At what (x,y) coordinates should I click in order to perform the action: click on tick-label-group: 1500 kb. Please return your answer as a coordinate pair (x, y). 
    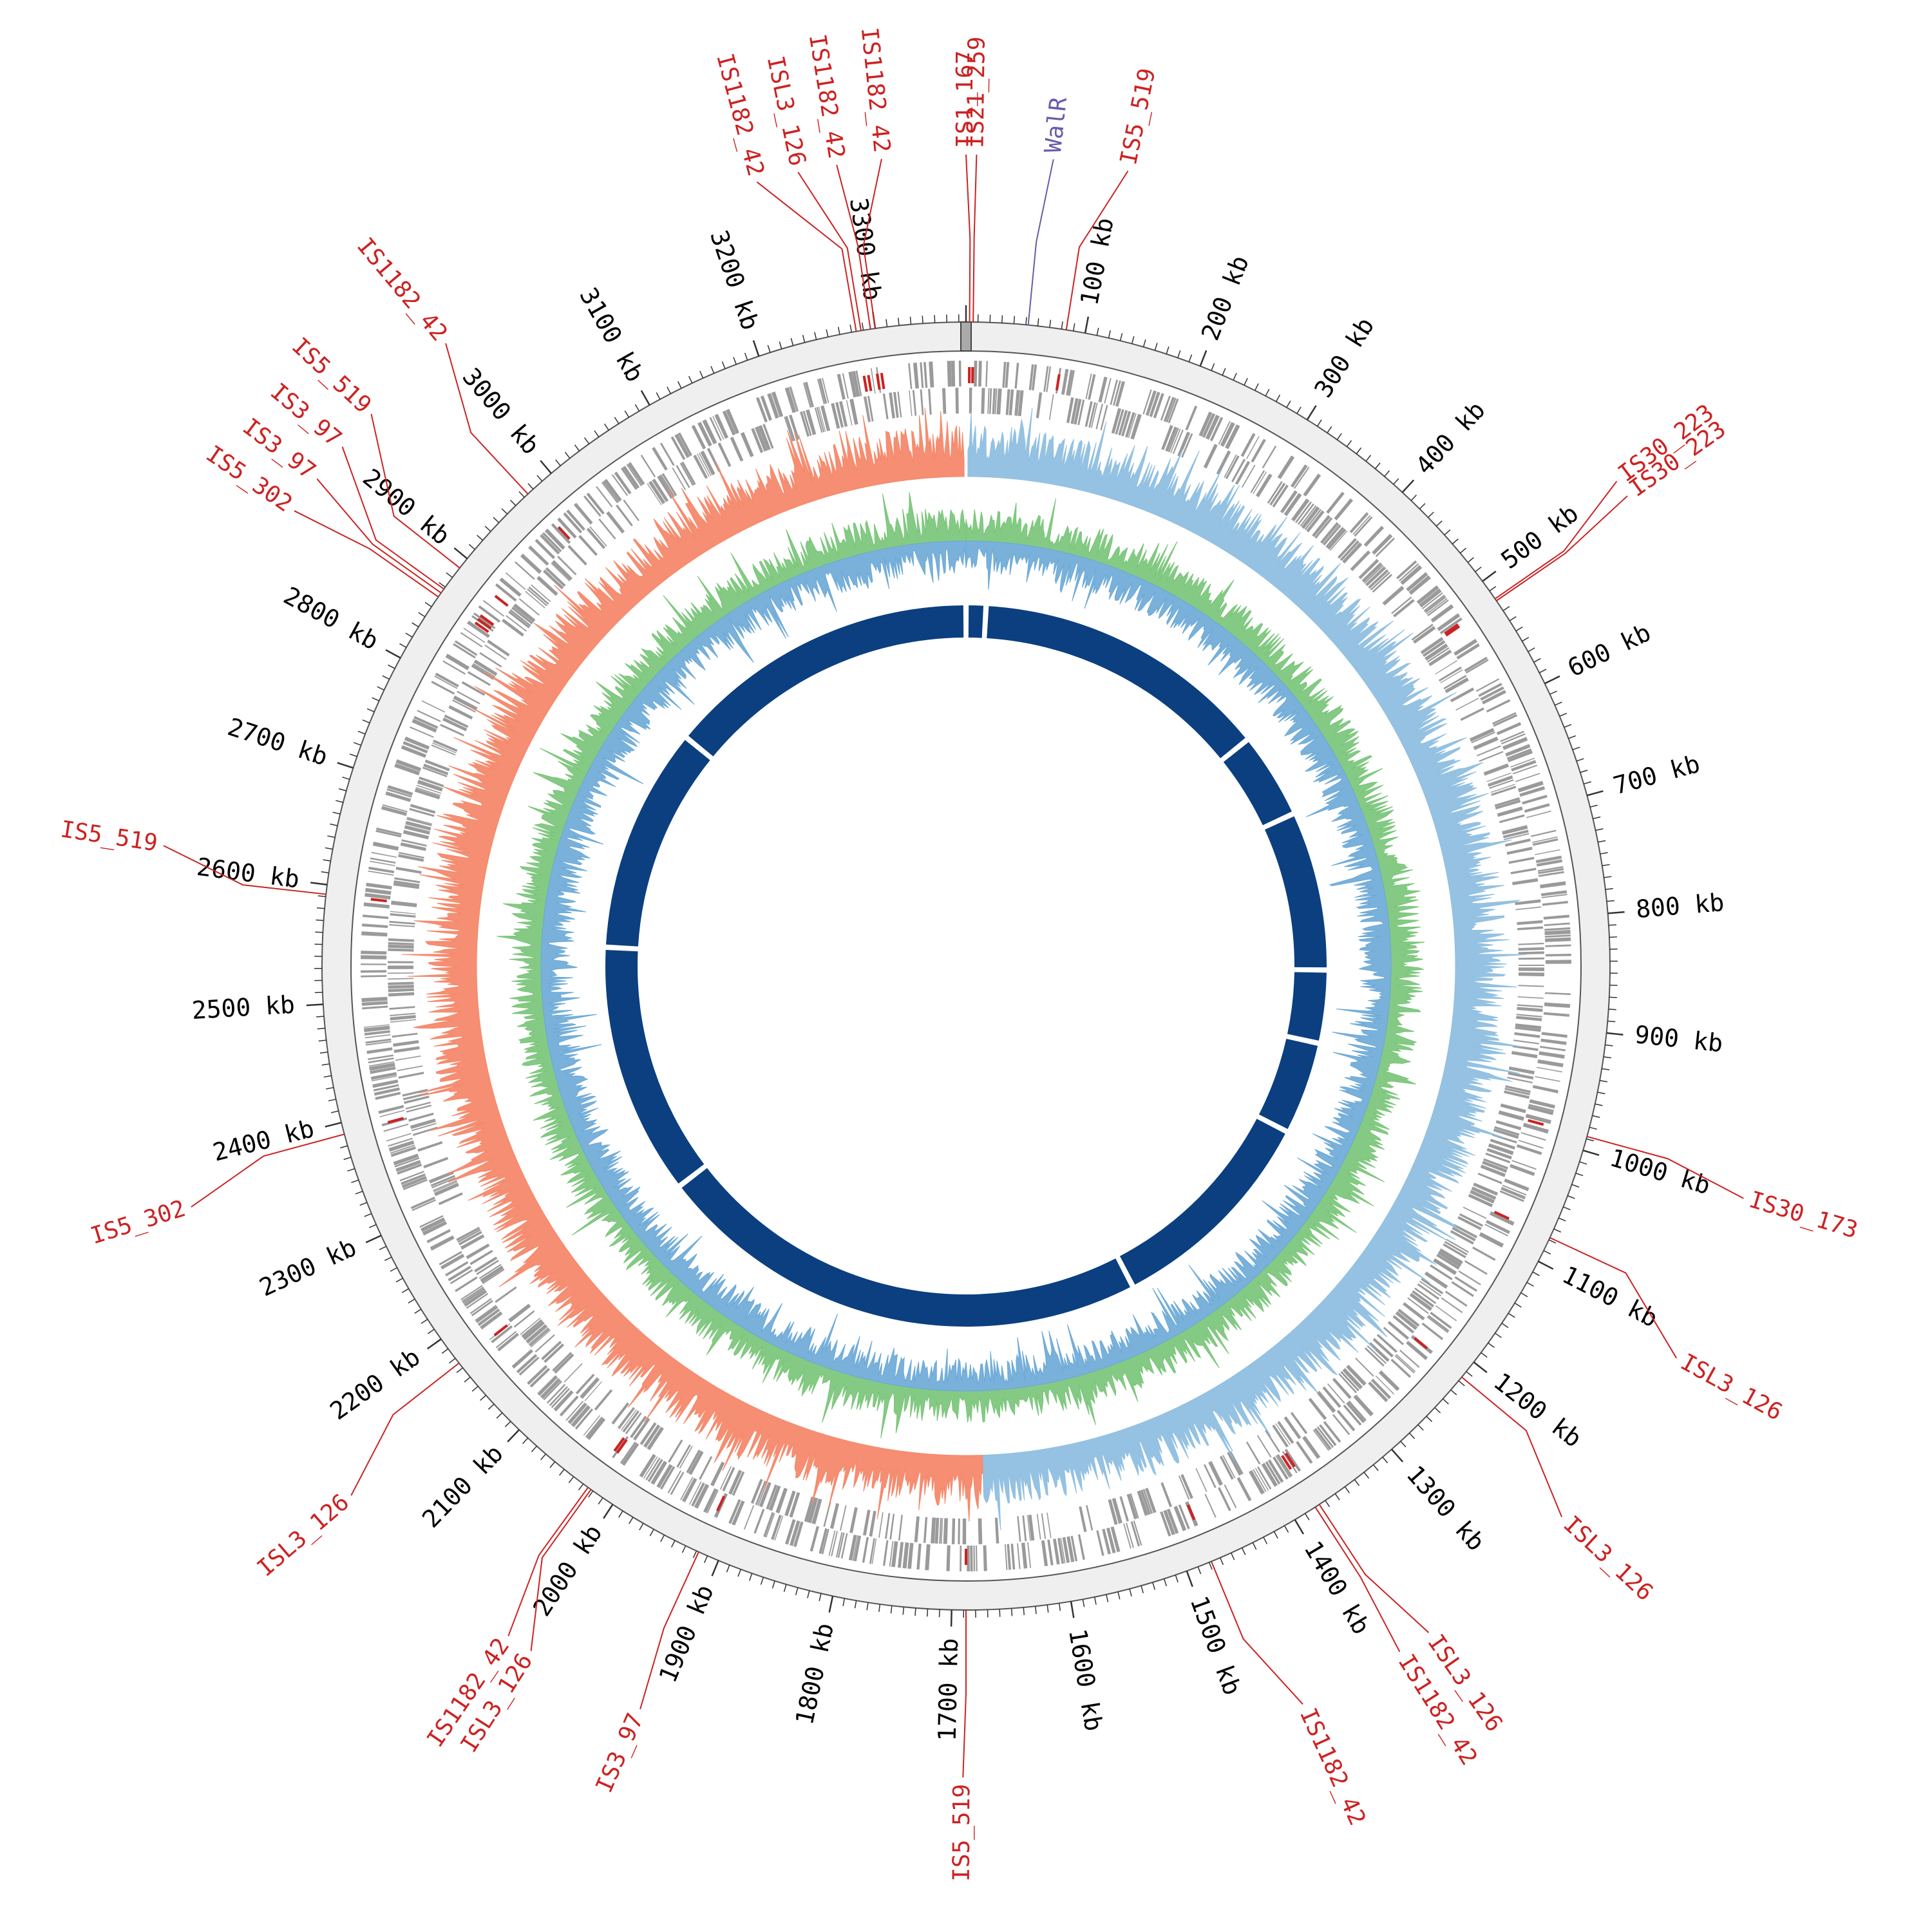
    Looking at the image, I should click on (1216, 1645).